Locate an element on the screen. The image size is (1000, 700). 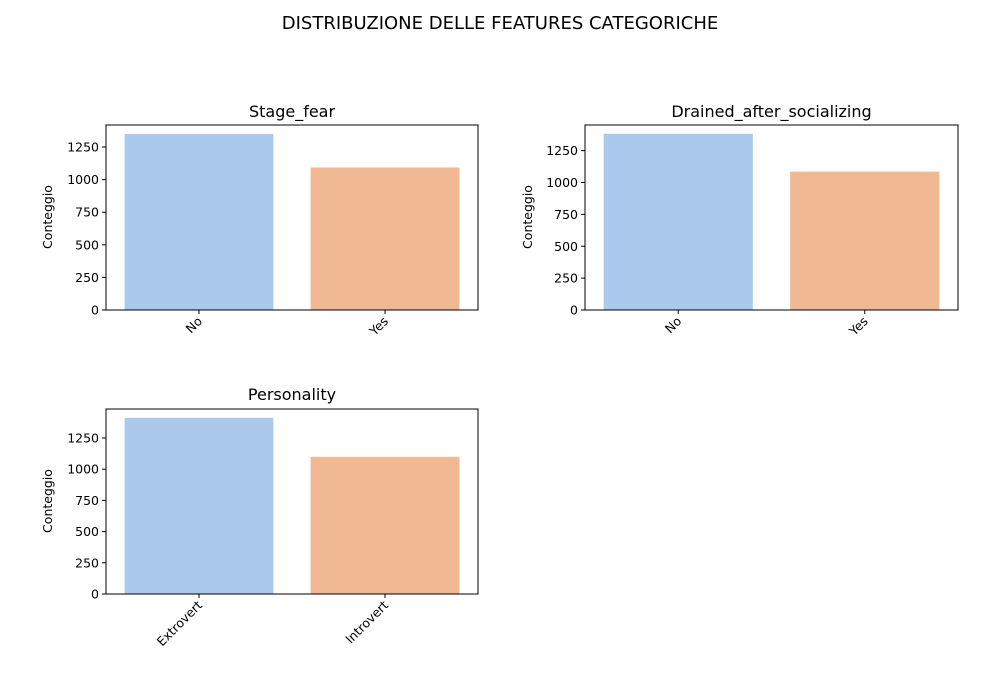
bar-extrovert is located at coordinates (199, 505).